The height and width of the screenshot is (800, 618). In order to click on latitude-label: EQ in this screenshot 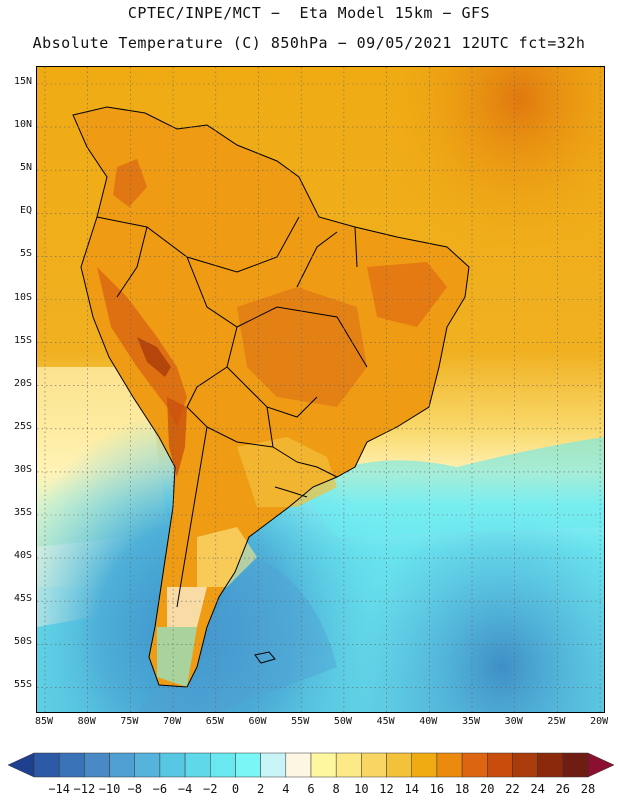, I will do `click(25, 211)`.